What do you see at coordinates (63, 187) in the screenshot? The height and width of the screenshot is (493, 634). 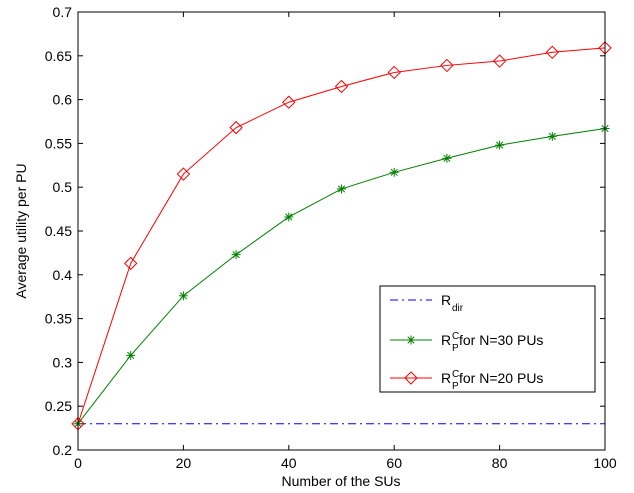 I see `y-tick-label: 0.5` at bounding box center [63, 187].